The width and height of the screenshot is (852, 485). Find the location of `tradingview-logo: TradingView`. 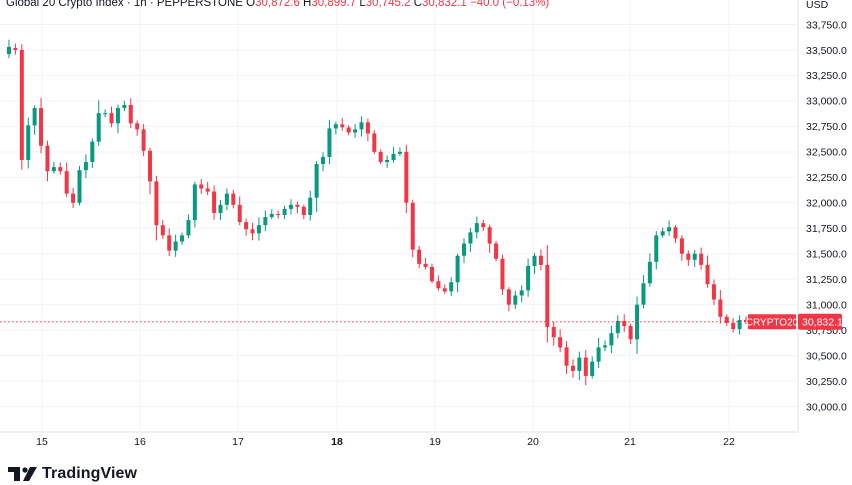

tradingview-logo: TradingView is located at coordinates (72, 474).